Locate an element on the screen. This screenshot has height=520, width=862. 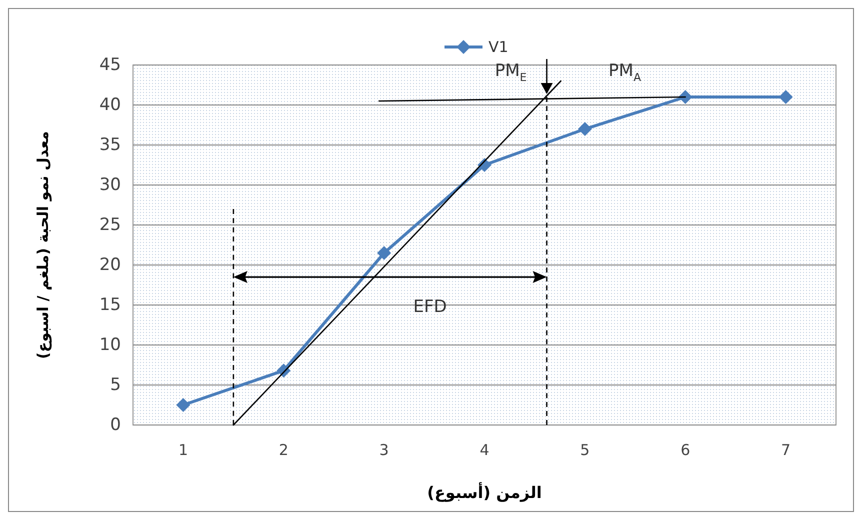
x-tick-label: 3 is located at coordinates (384, 450).